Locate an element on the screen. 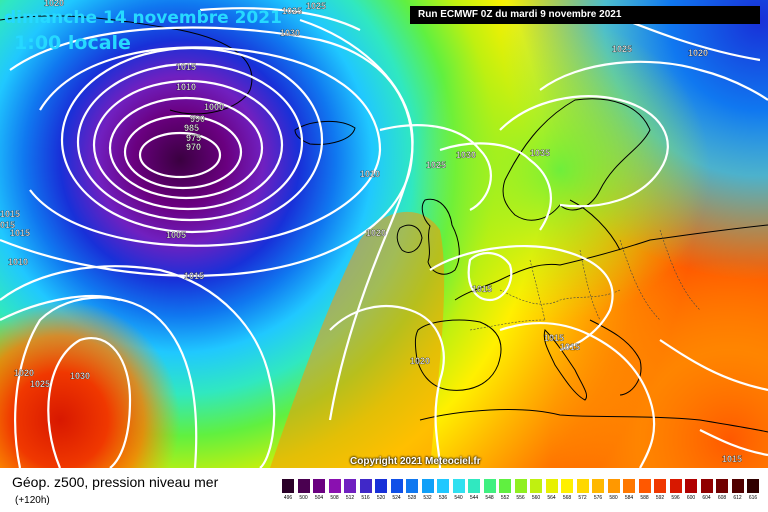  scale-label: 524 is located at coordinates (396, 498).